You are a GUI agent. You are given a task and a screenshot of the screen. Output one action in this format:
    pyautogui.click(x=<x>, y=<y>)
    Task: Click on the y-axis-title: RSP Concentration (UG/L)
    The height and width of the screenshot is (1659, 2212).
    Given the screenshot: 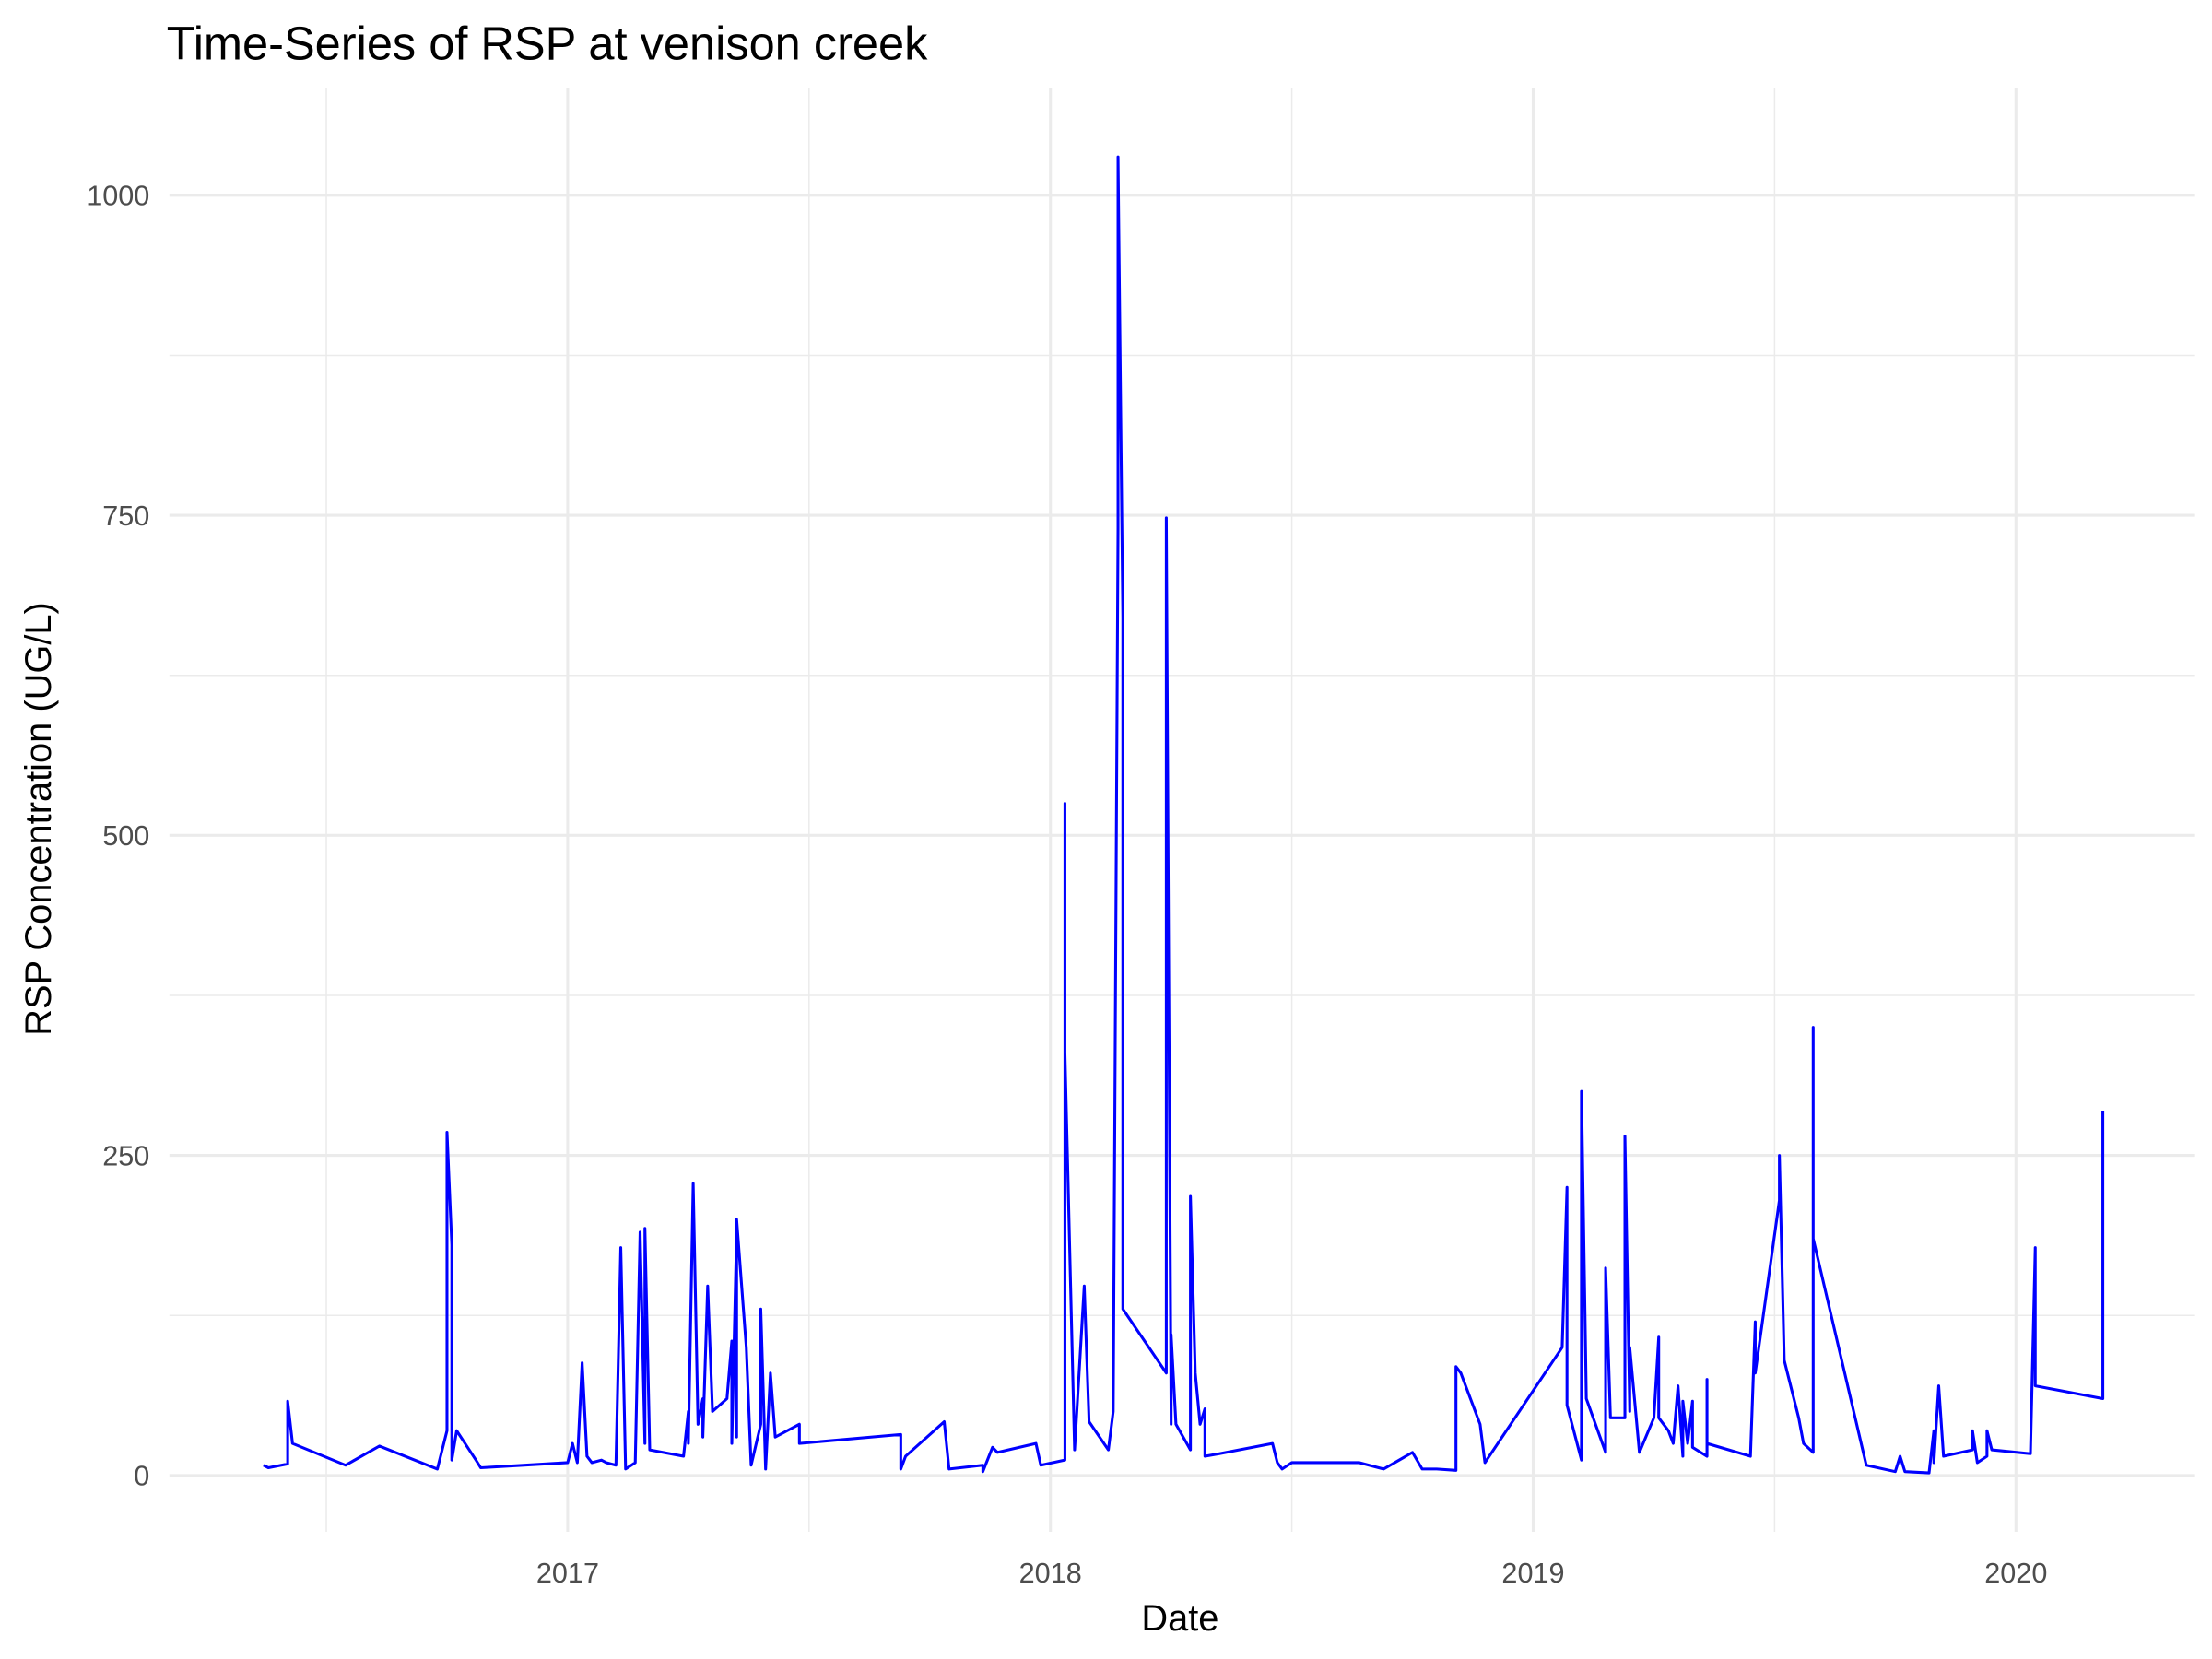 What is the action you would take?
    pyautogui.click(x=38, y=819)
    